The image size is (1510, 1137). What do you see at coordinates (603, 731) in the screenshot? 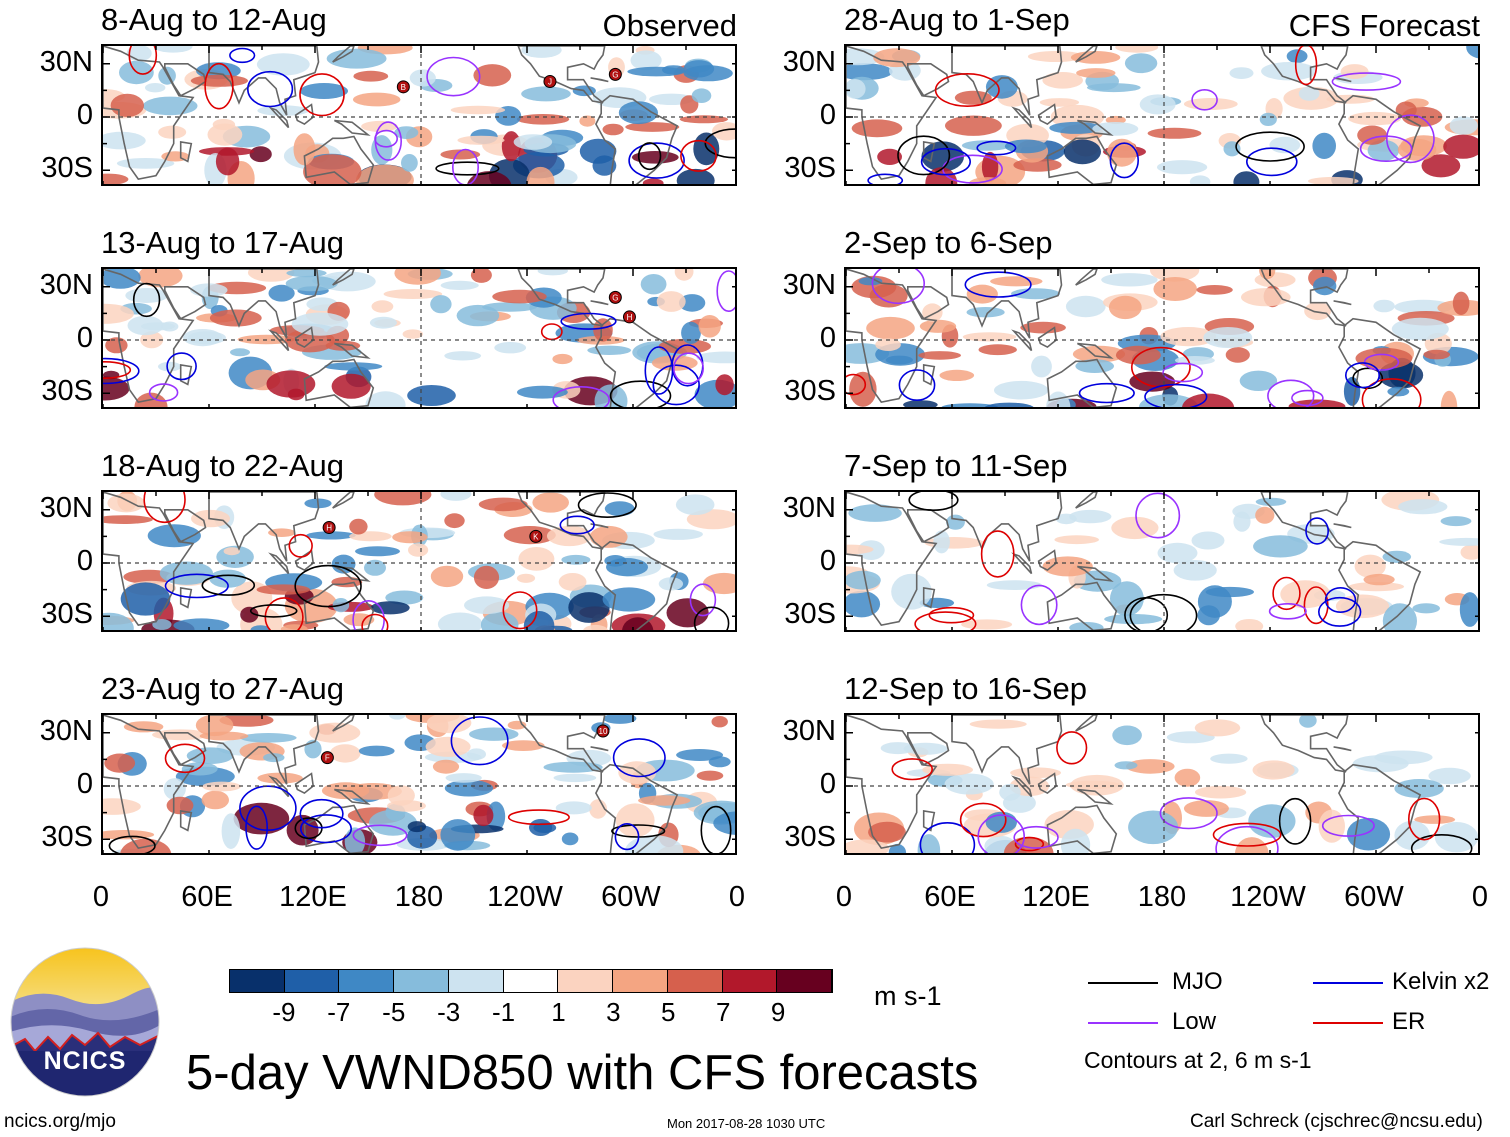
I see `storm-marker: 10` at bounding box center [603, 731].